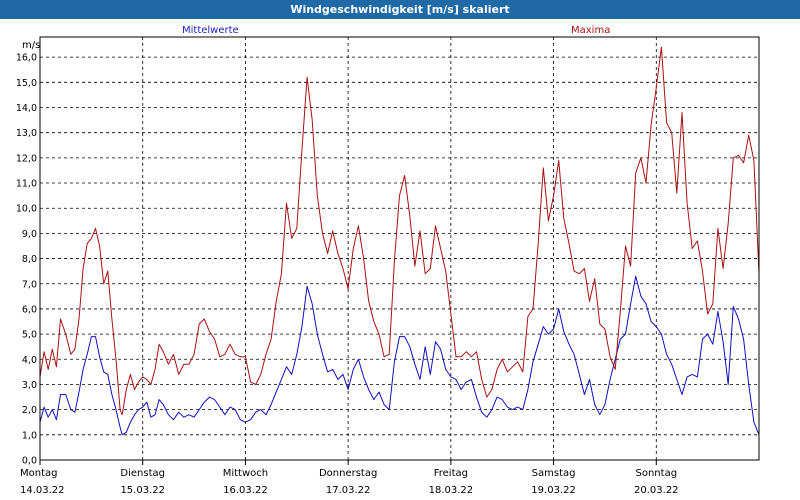 This screenshot has height=500, width=800. Describe the element at coordinates (348, 490) in the screenshot. I see `x-tick-date: 17.03.22` at that location.